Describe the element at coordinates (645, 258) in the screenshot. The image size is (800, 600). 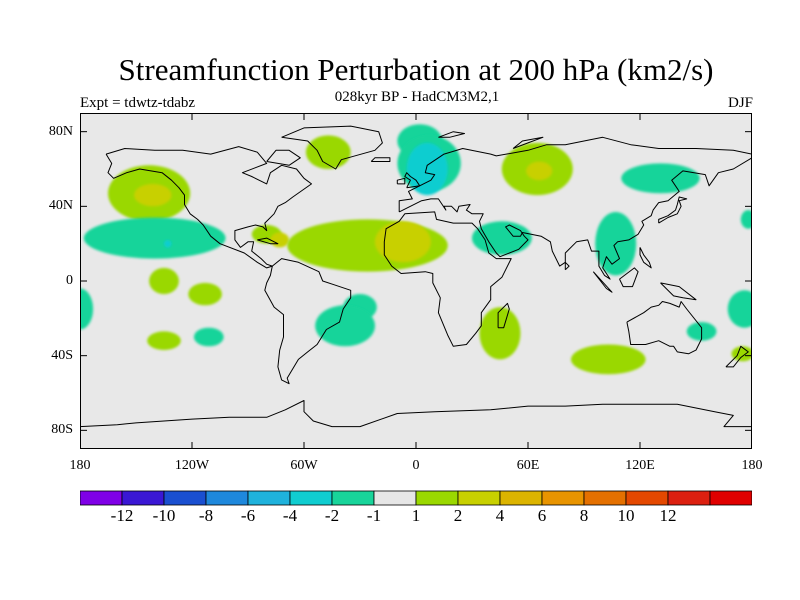
I see `coastline-philippines` at that location.